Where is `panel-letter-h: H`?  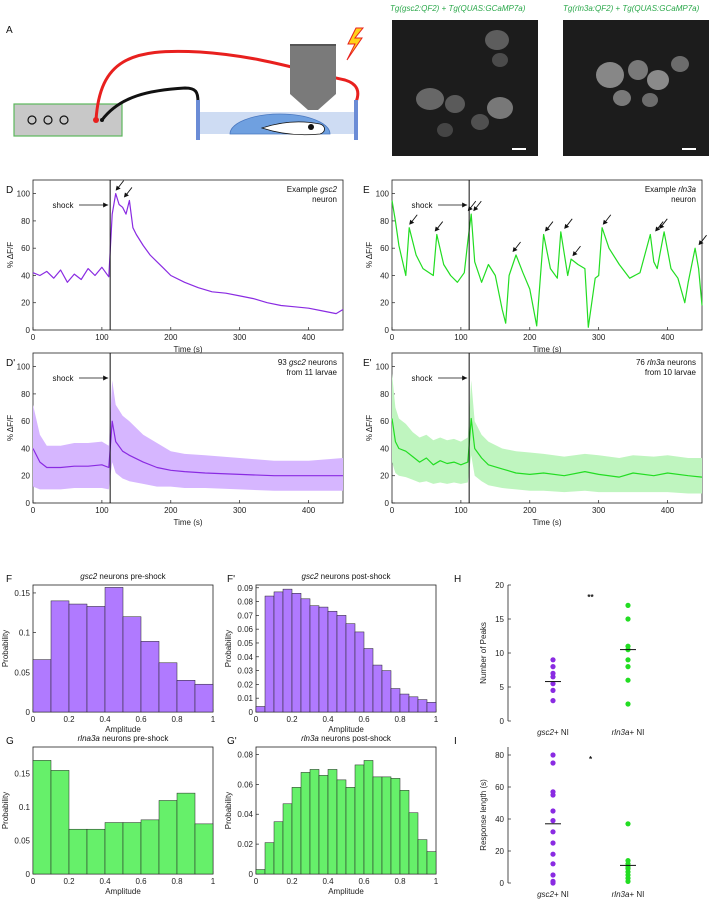
panel-letter-h: H is located at coordinates (457, 579).